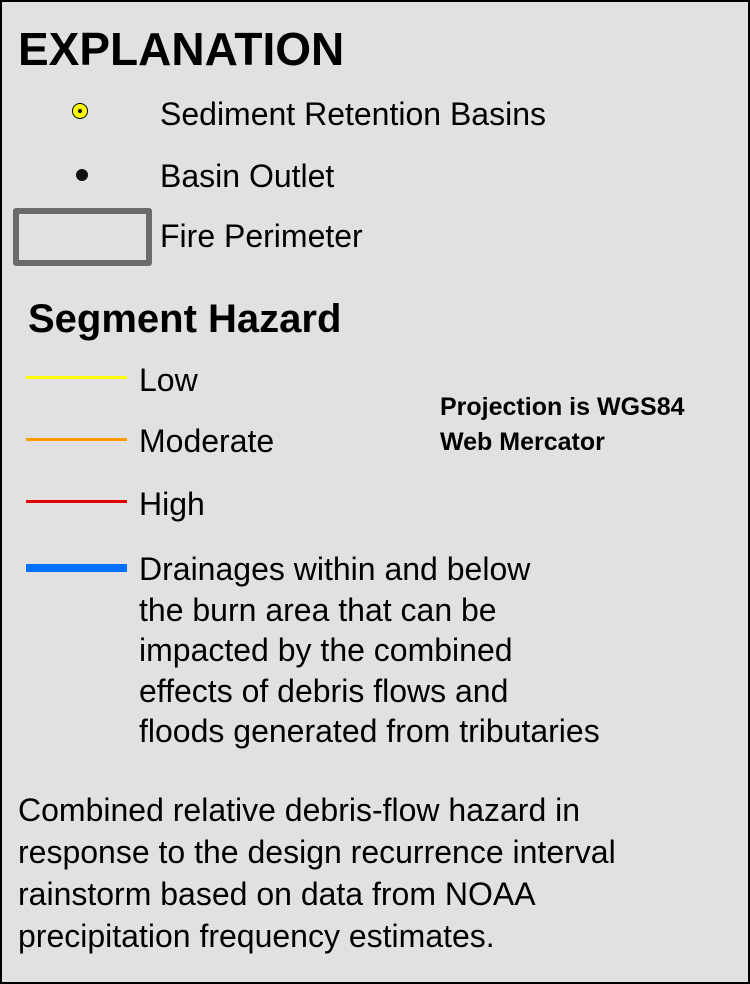  I want to click on drainage-line, so click(76, 568).